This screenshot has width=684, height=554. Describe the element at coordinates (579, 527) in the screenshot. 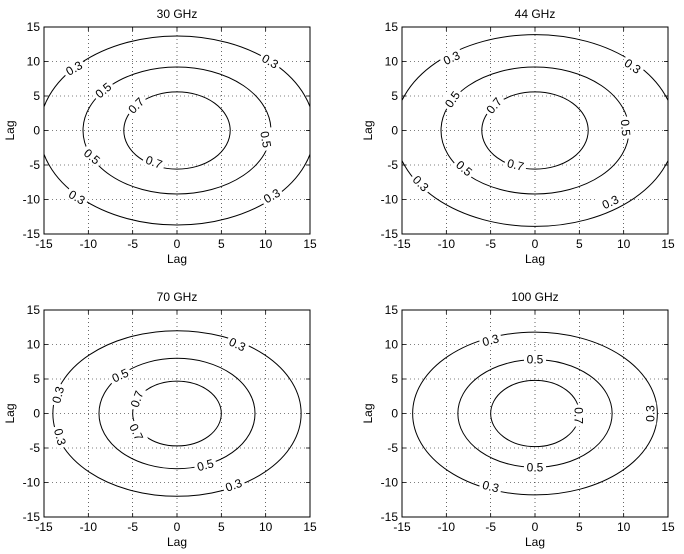

I see `x-tick-label: 5` at that location.